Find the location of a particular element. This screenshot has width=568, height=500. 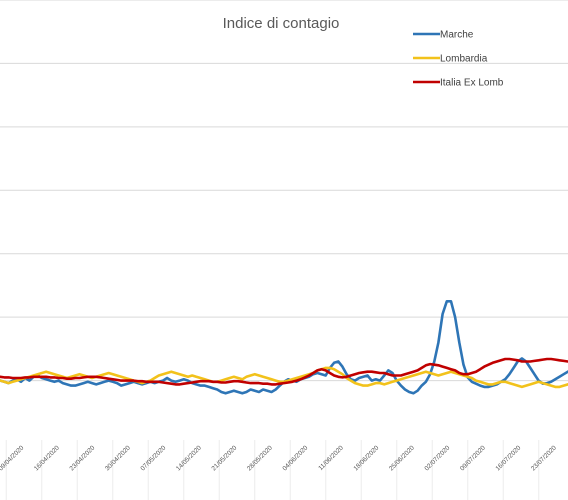

x-tick-label: 11/06/2020 is located at coordinates (331, 458).